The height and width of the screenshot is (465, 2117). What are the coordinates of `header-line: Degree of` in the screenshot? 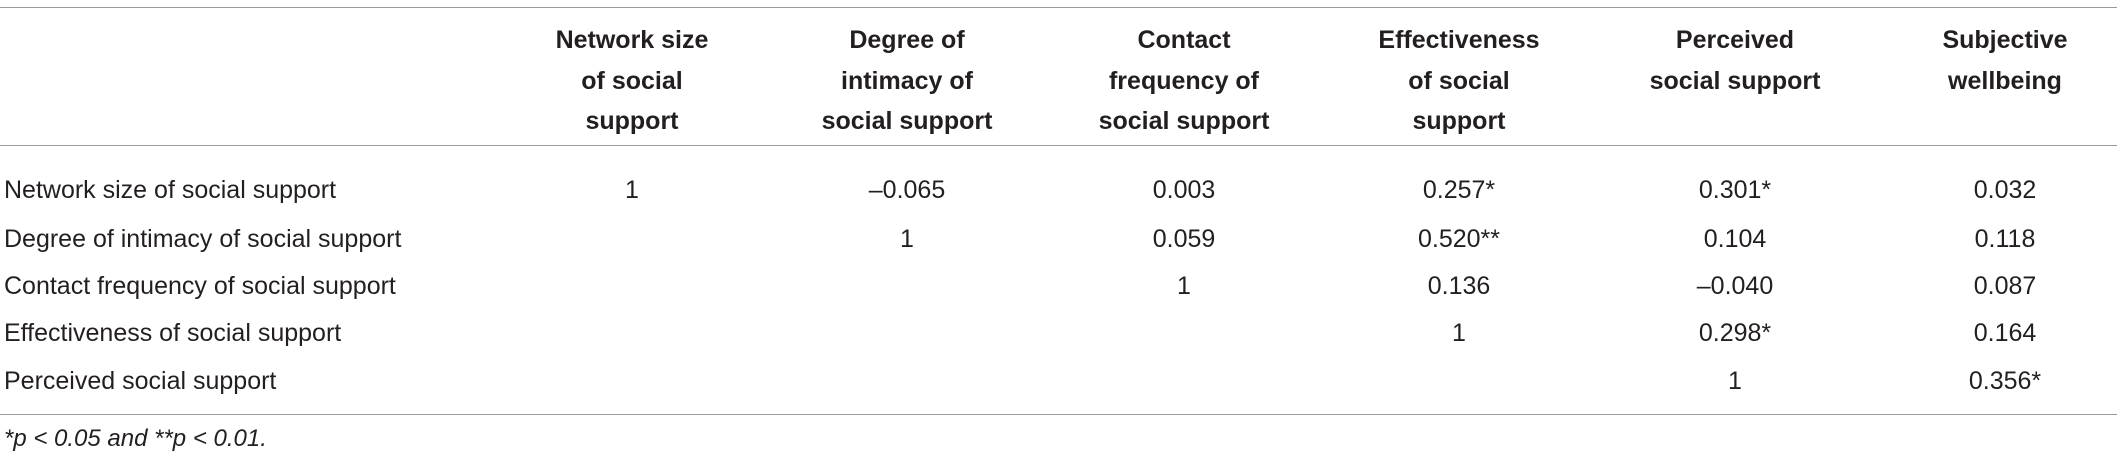 It's located at (907, 40).